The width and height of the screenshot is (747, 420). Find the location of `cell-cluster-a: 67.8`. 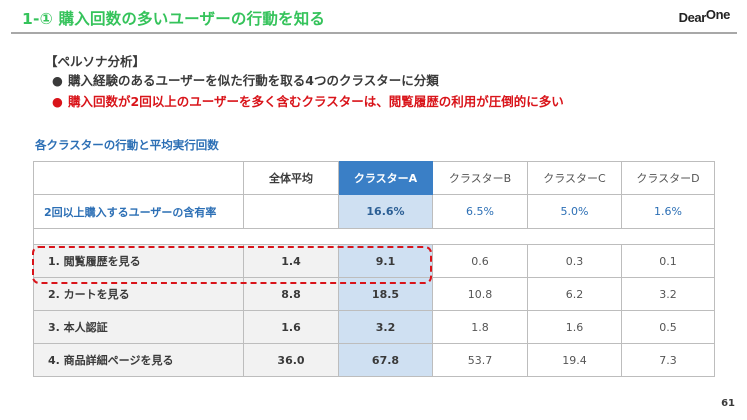

cell-cluster-a: 67.8 is located at coordinates (385, 360).